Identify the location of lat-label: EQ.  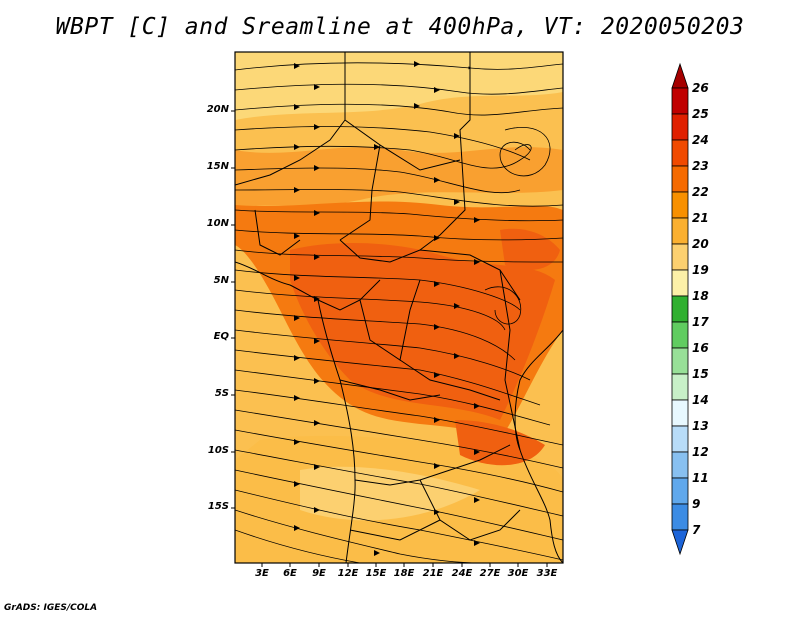
(221, 336).